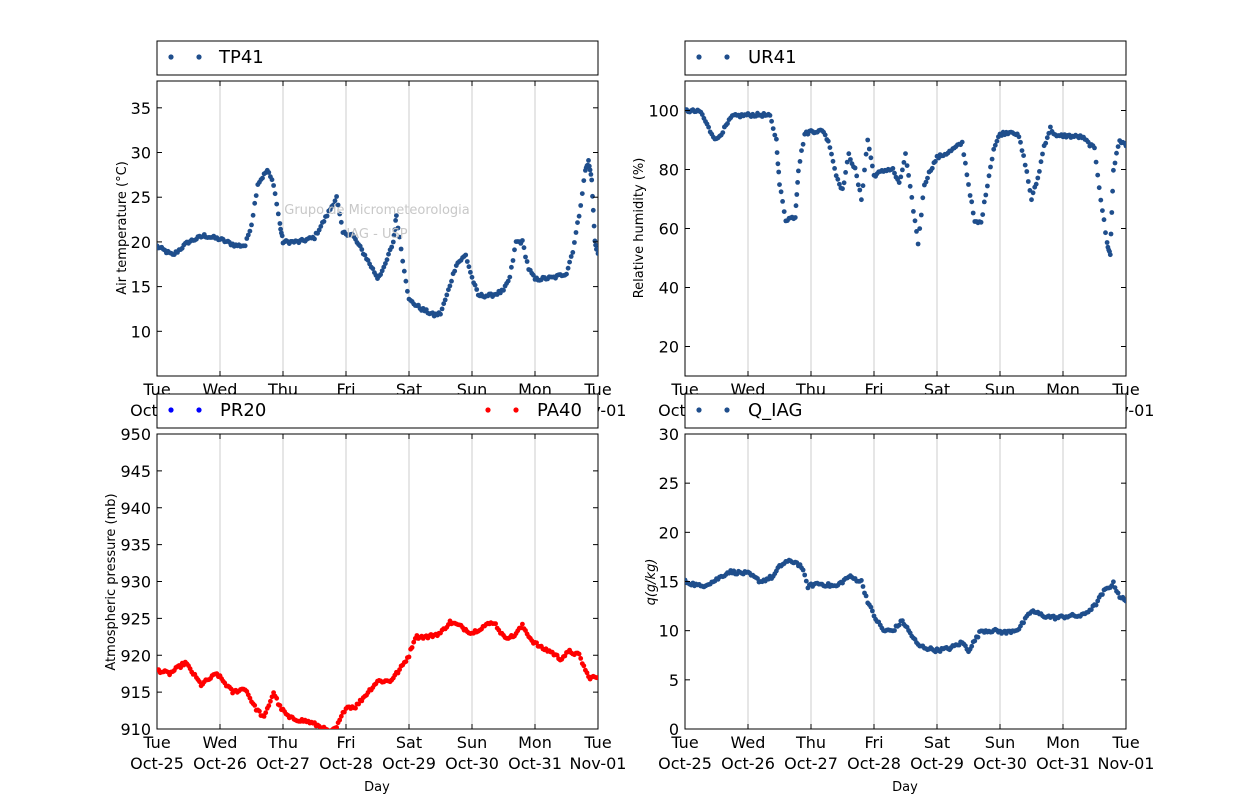  What do you see at coordinates (748, 763) in the screenshot?
I see `x-tick-date: Oct-26` at bounding box center [748, 763].